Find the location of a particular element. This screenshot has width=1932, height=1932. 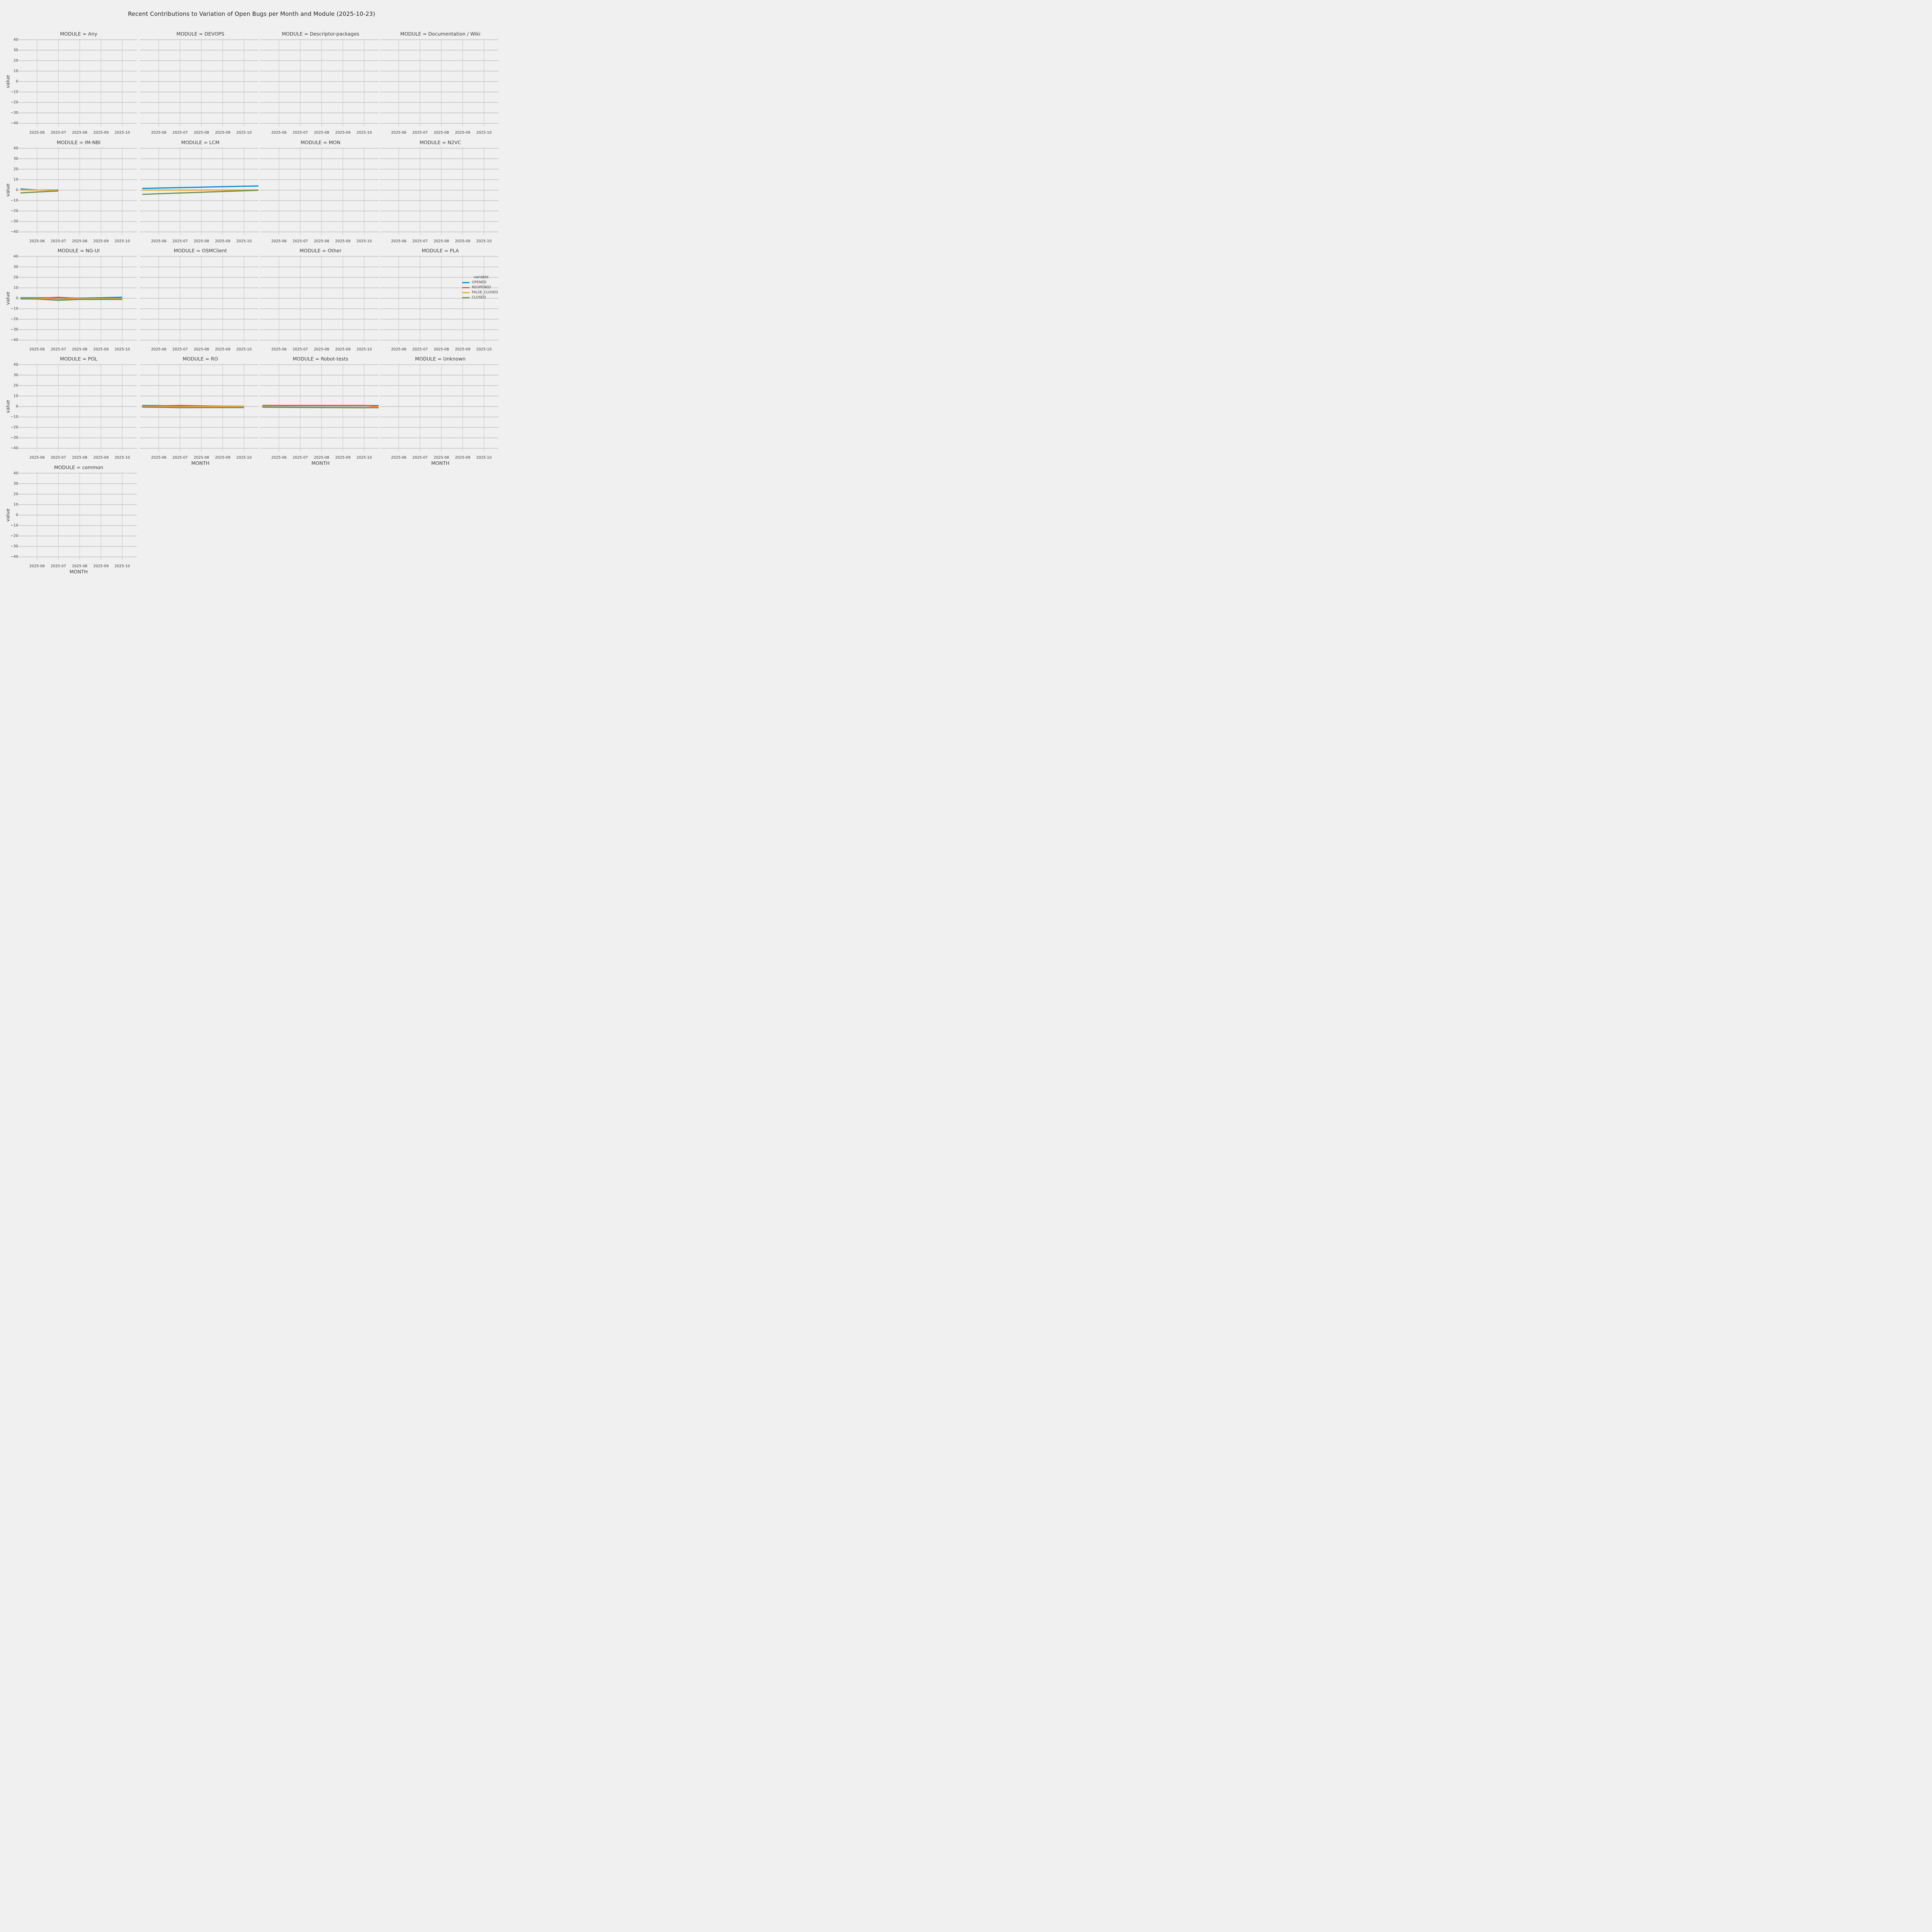

series-line-REOPENED is located at coordinates (321, 406).